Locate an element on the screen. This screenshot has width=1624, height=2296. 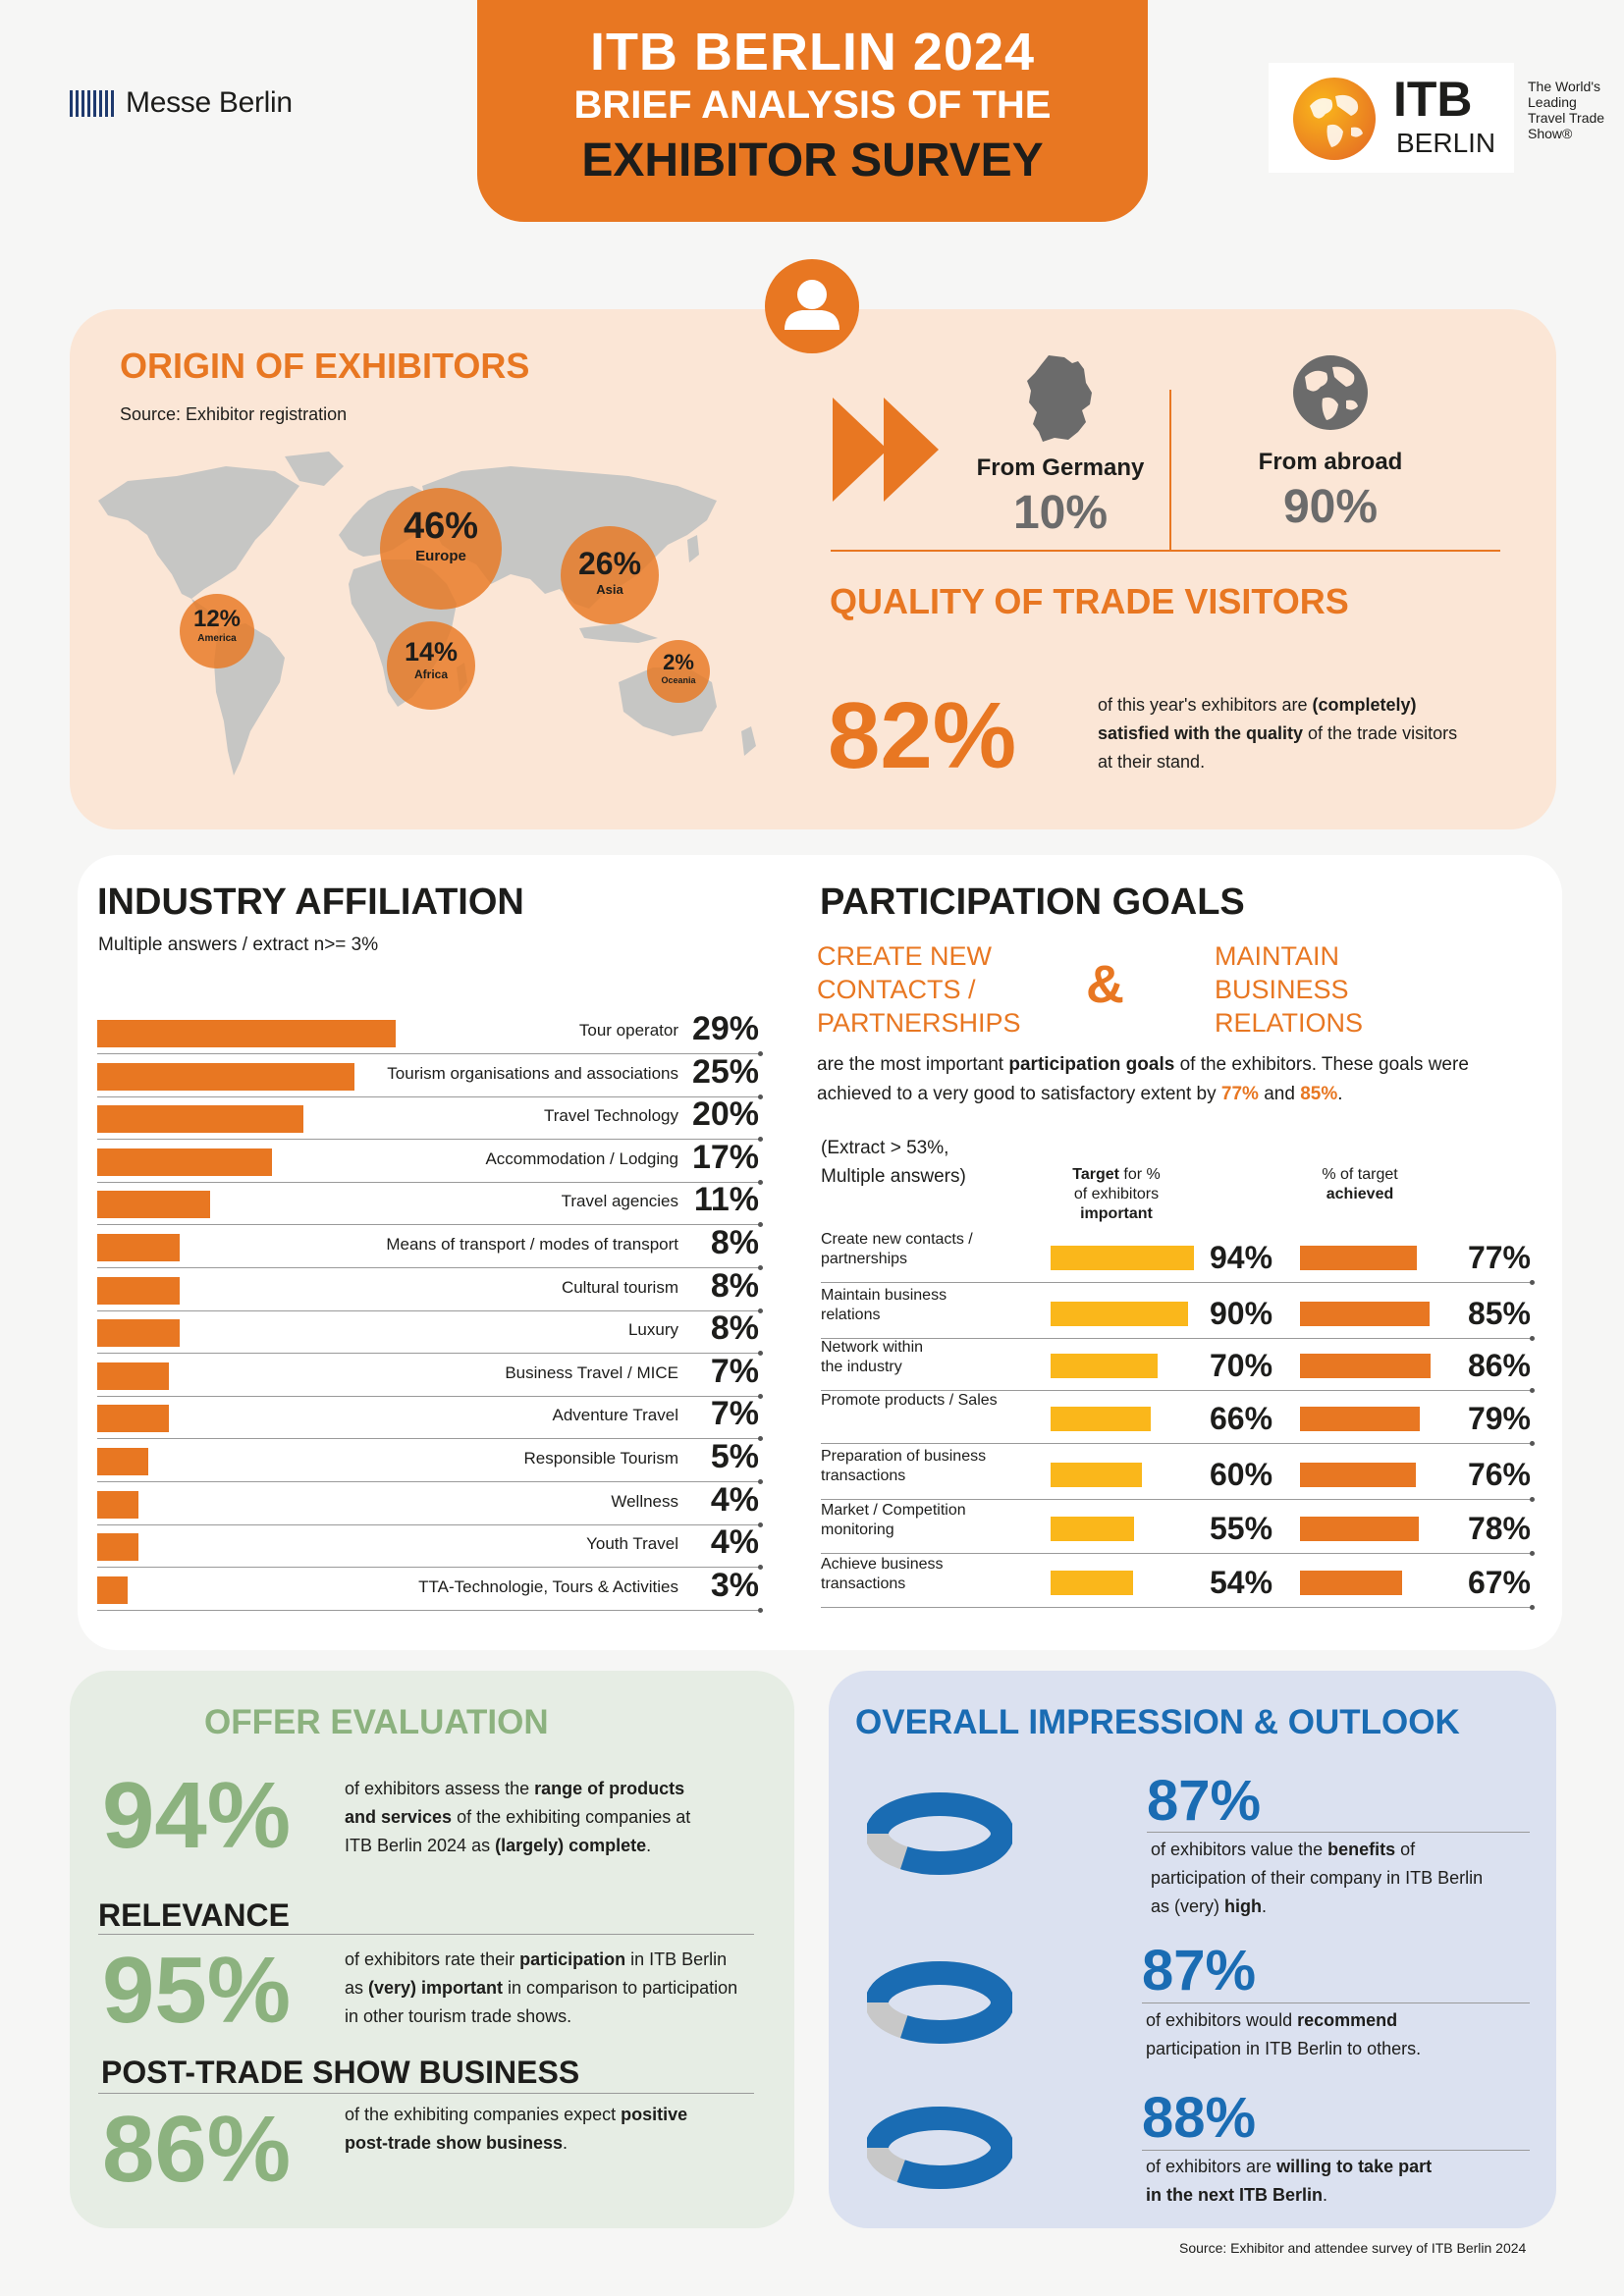
goal-label-line: Promote products / Sales is located at coordinates (909, 1400).